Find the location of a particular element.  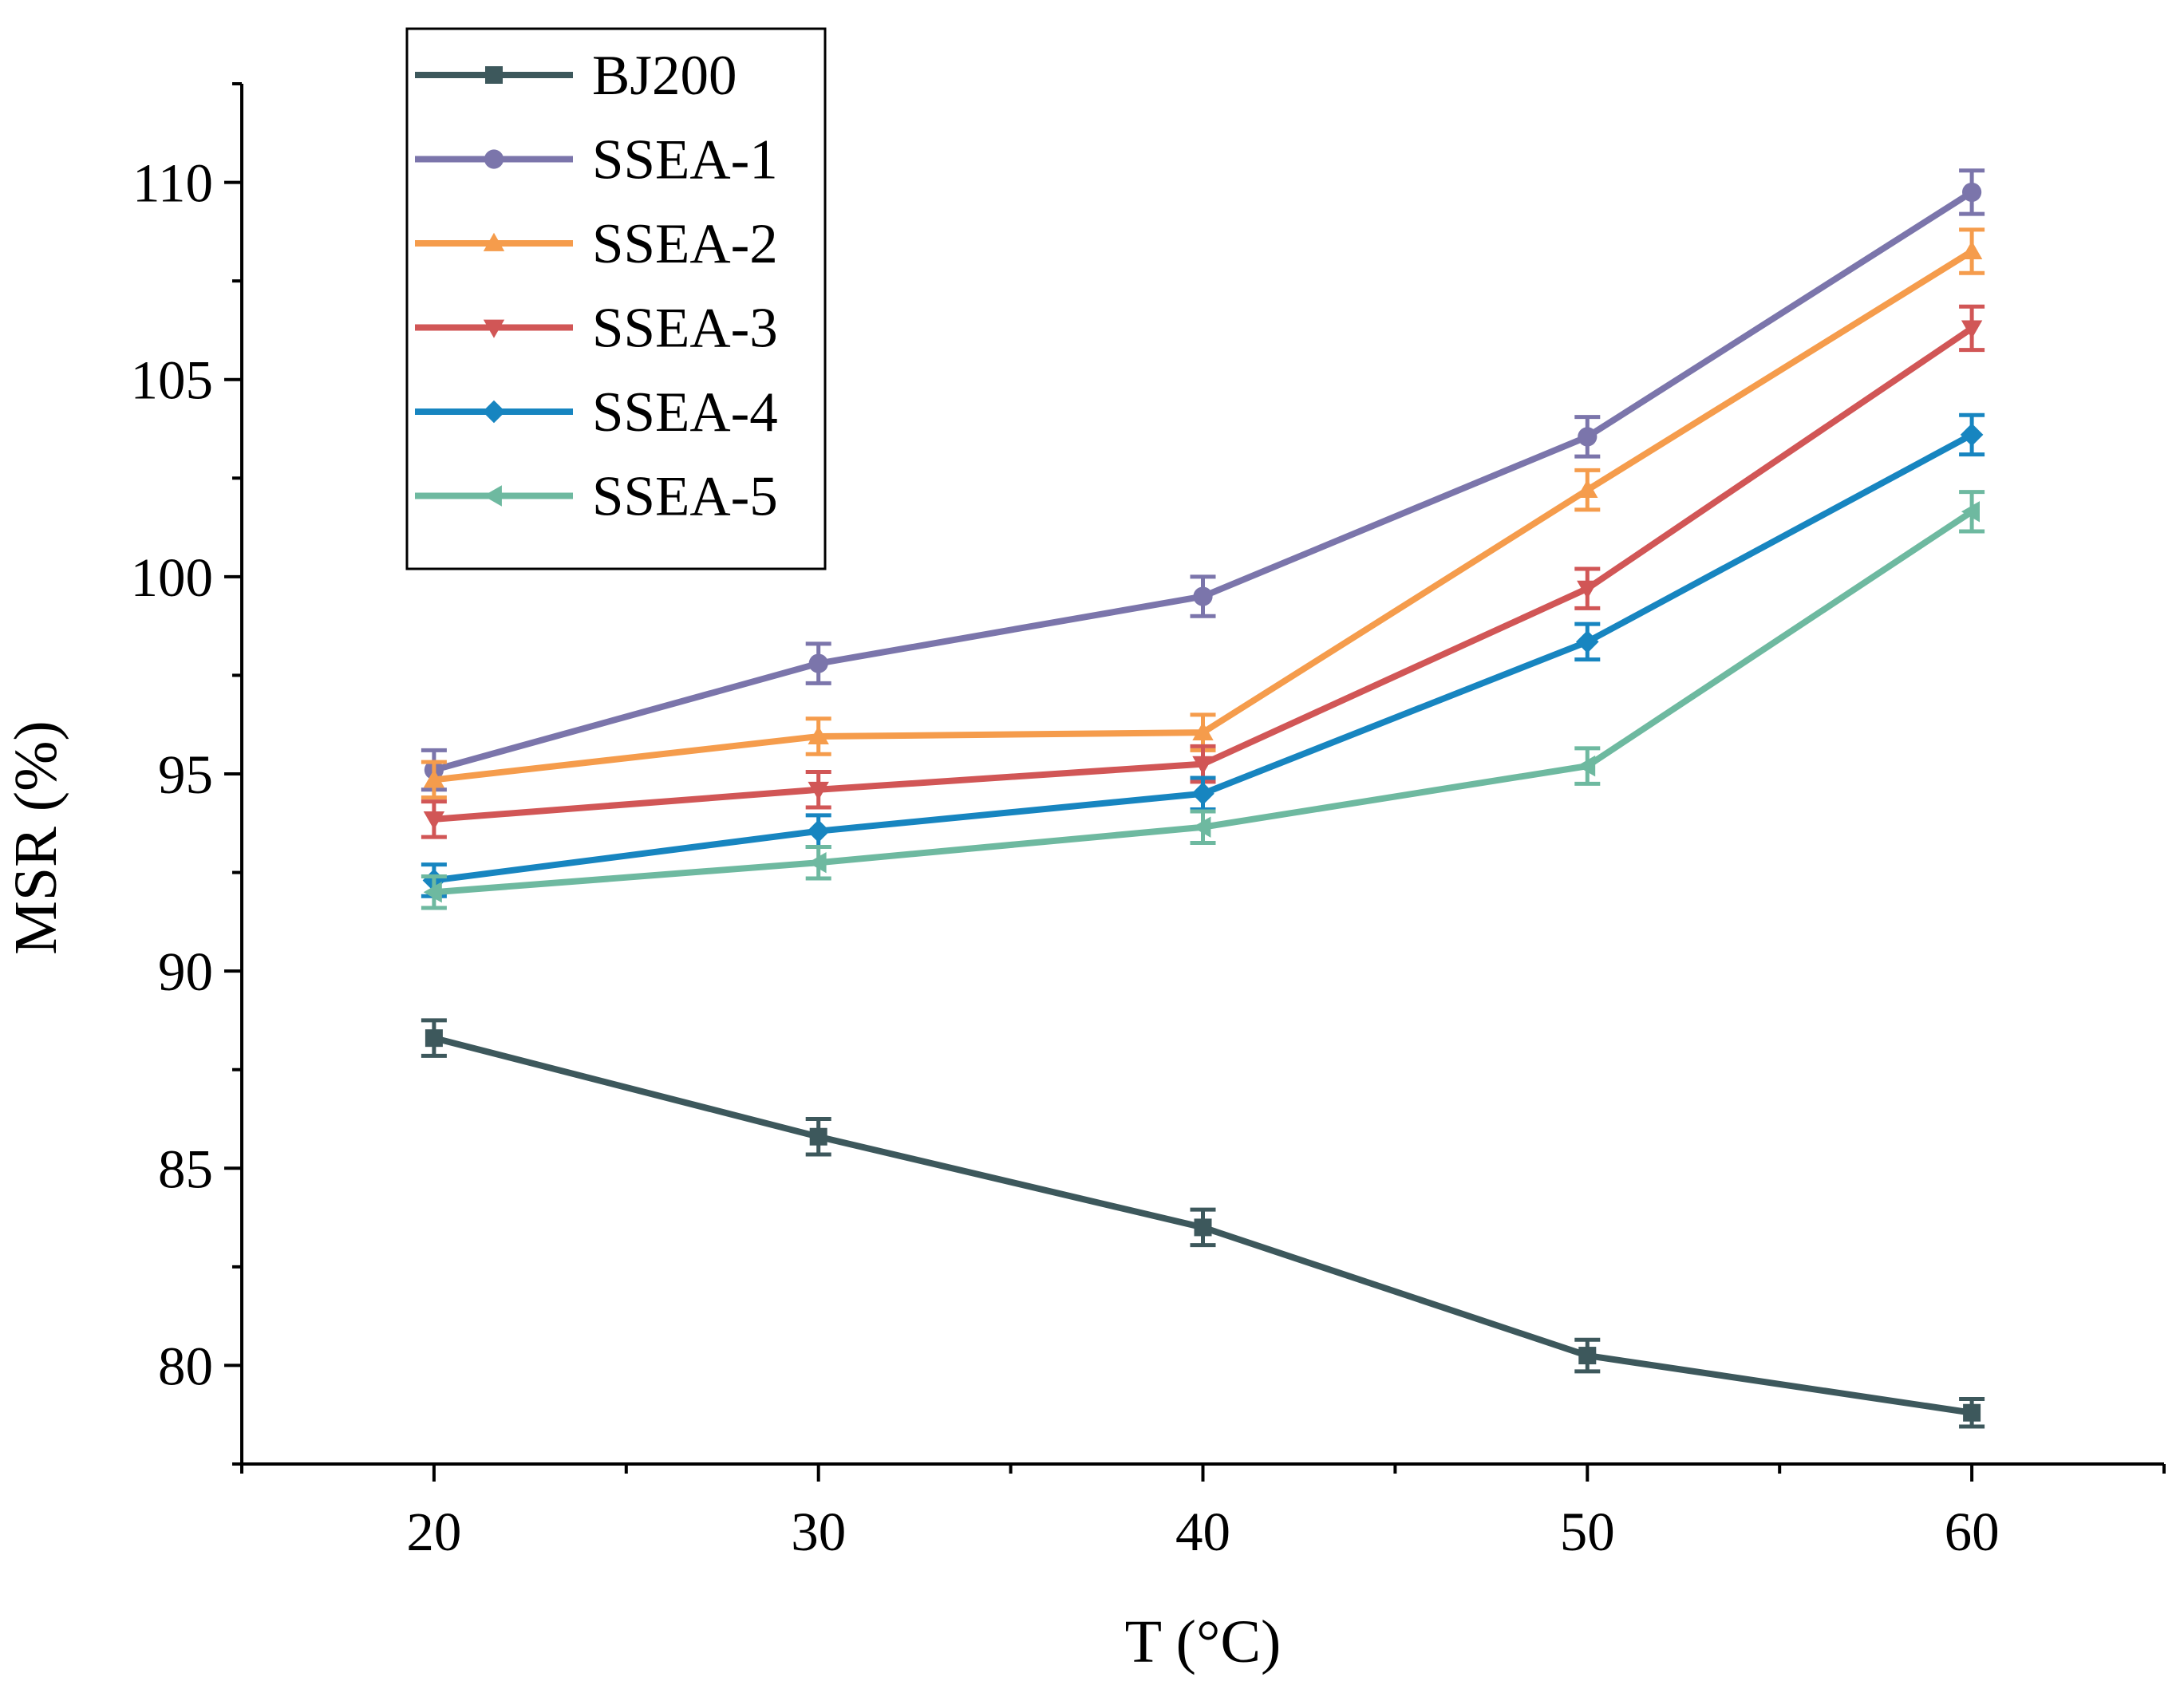

y-axis: 80 85 90 95 100 105 110 is located at coordinates (187, 774).